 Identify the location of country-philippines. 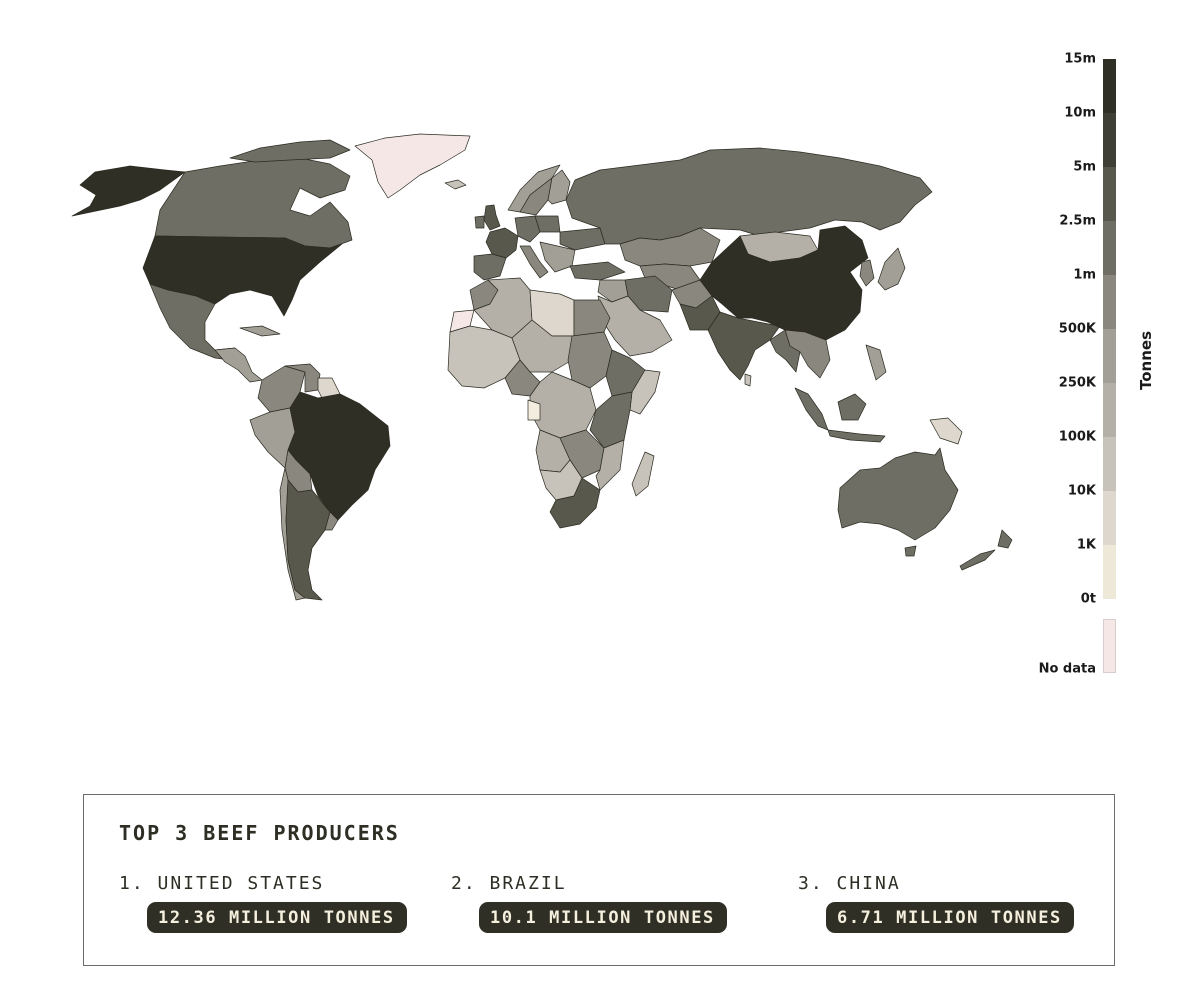
(876, 362).